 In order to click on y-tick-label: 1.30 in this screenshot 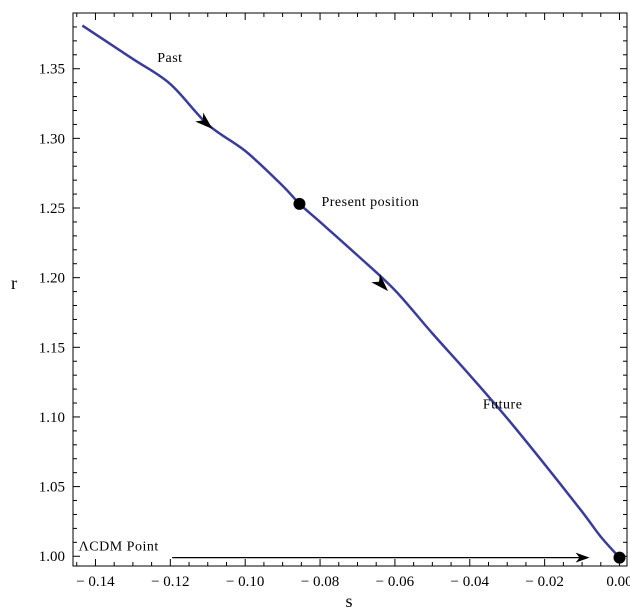, I will do `click(52, 139)`.